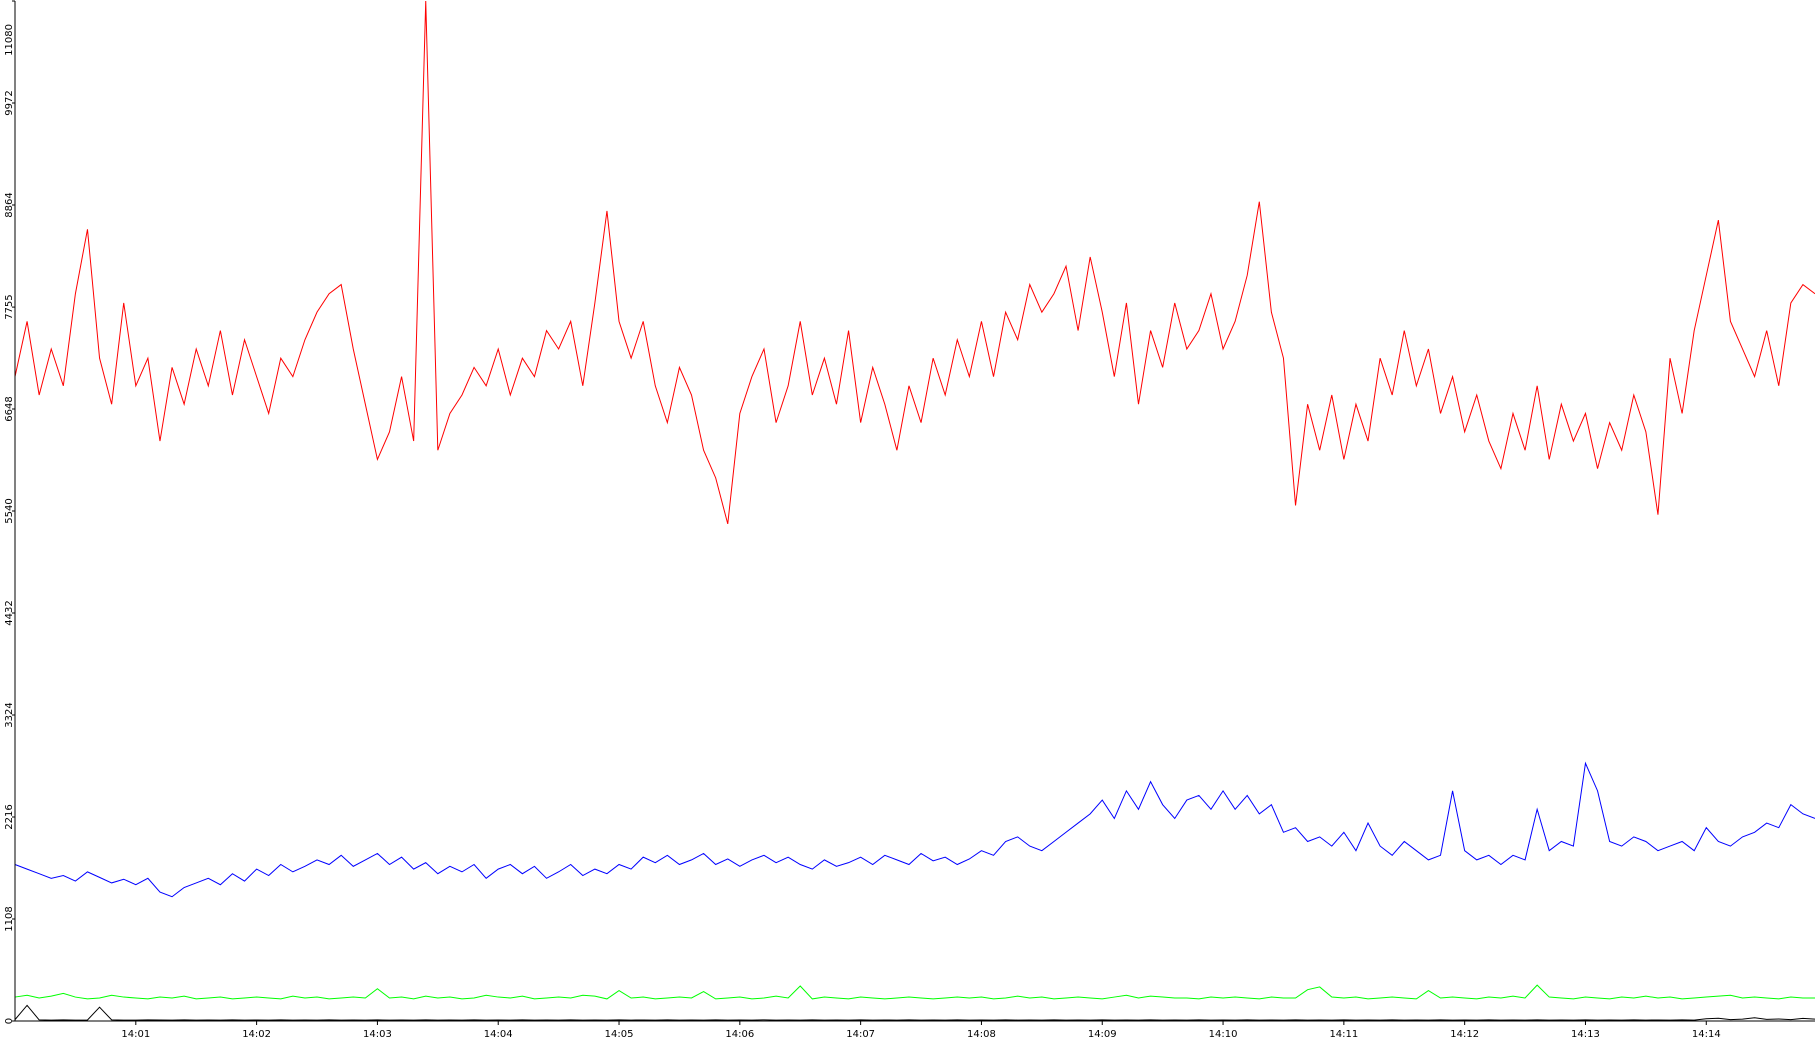 This screenshot has height=1039, width=1815. What do you see at coordinates (256, 1034) in the screenshot?
I see `x-tick-label: 14:02` at bounding box center [256, 1034].